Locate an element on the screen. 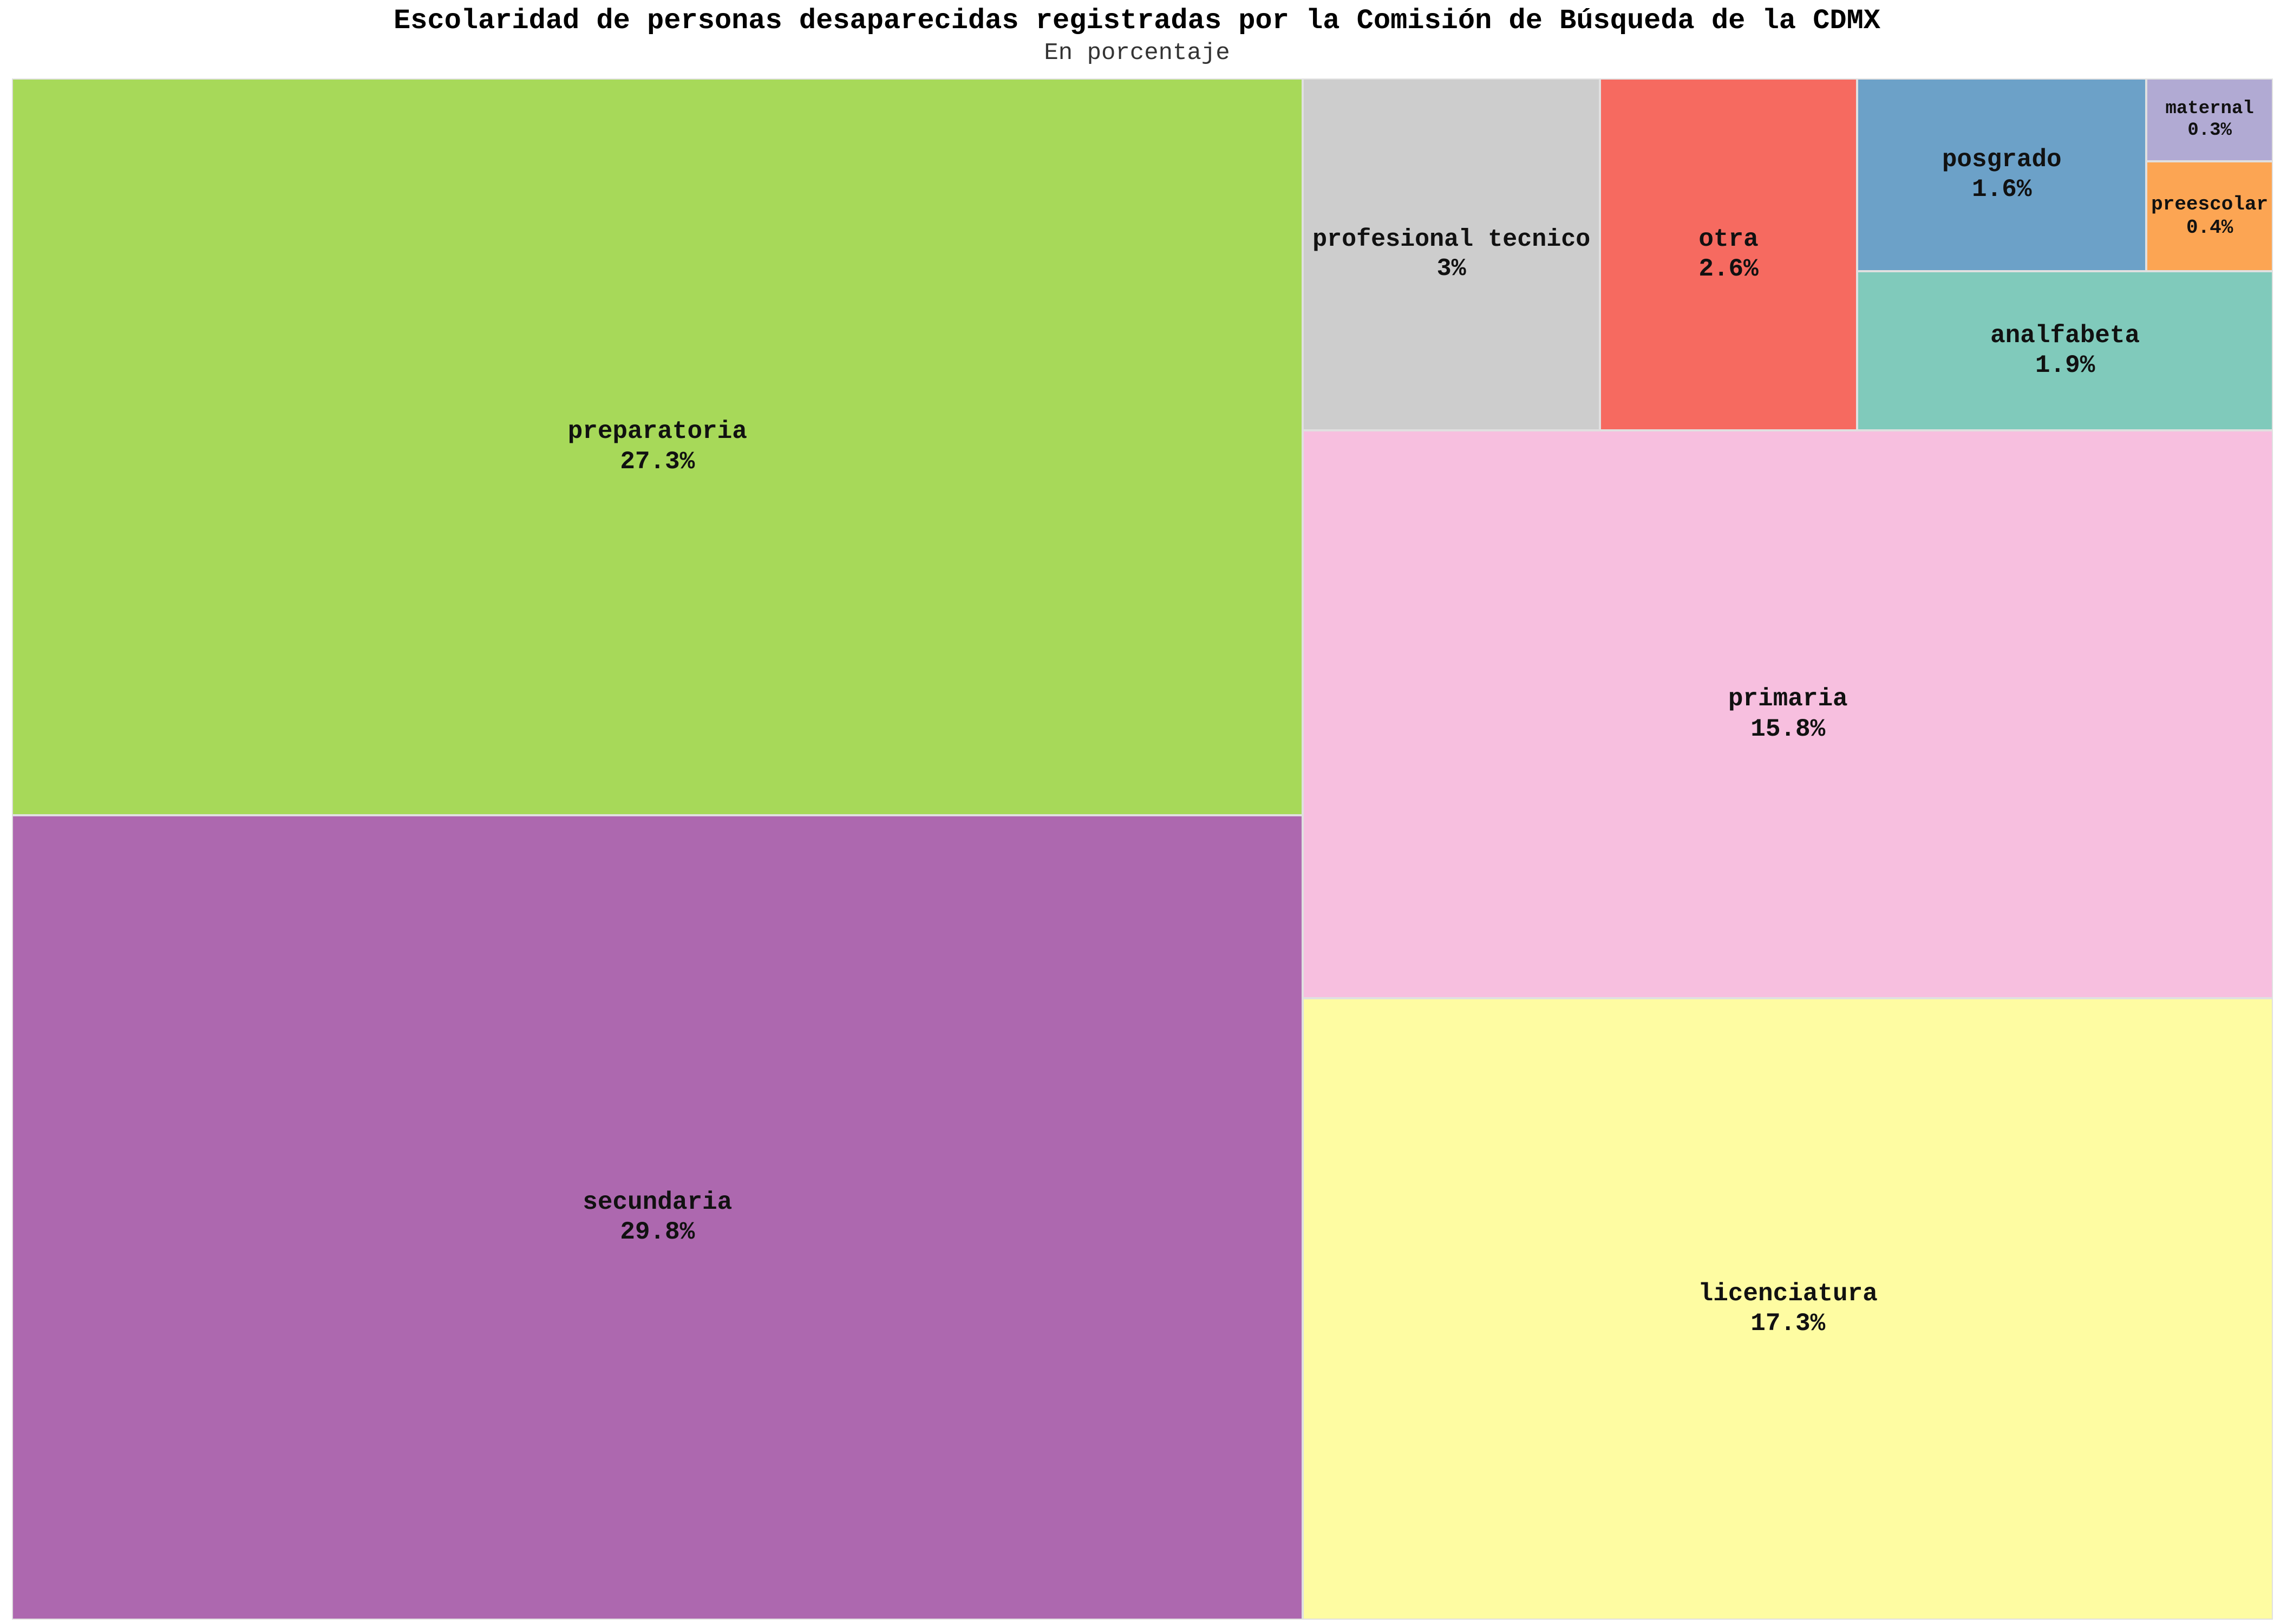 The image size is (2274, 1624). tile-value: 29.8% is located at coordinates (658, 1232).